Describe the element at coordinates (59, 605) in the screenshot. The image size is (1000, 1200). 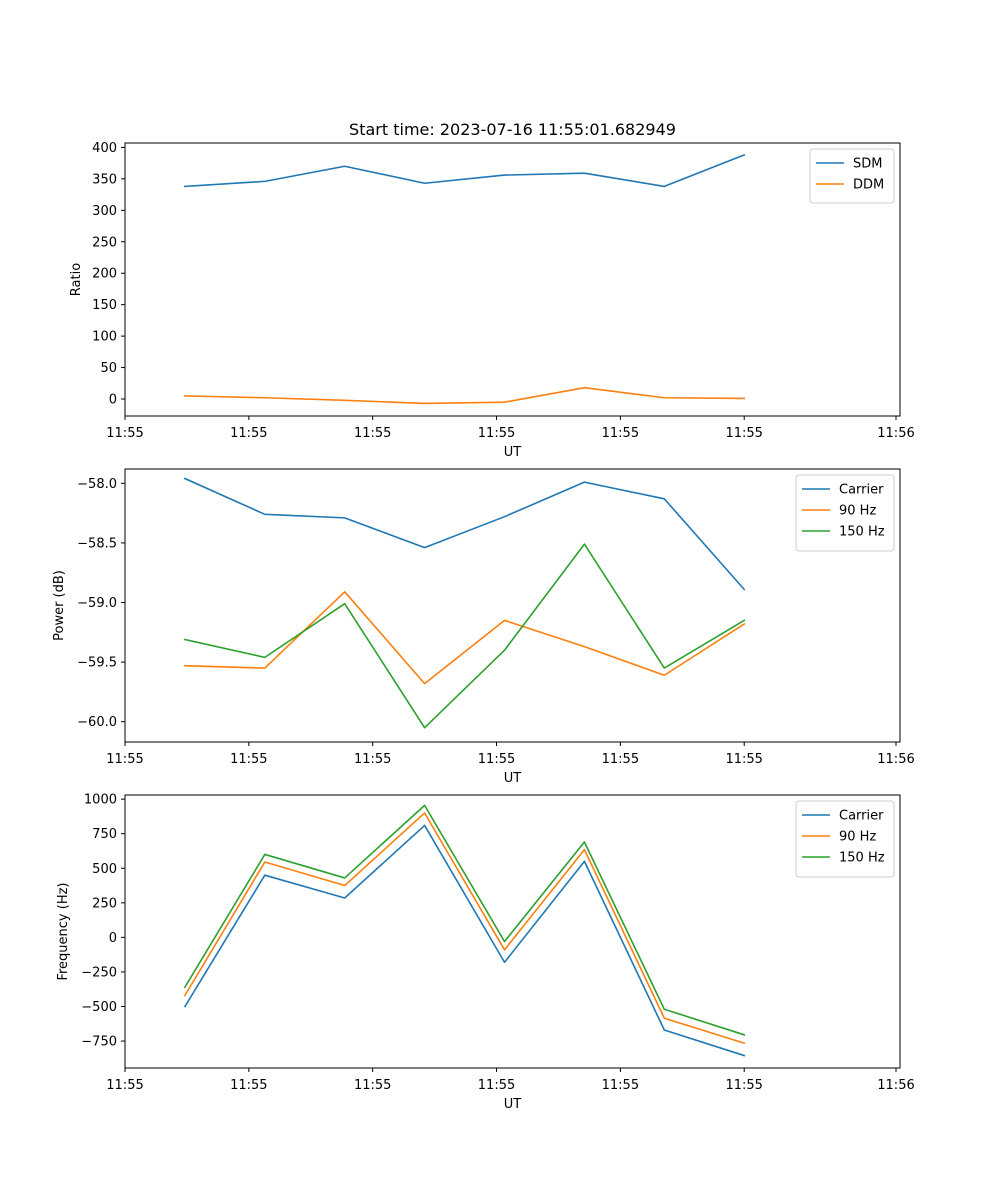
I see `y-axis-label: Power (dB)` at that location.